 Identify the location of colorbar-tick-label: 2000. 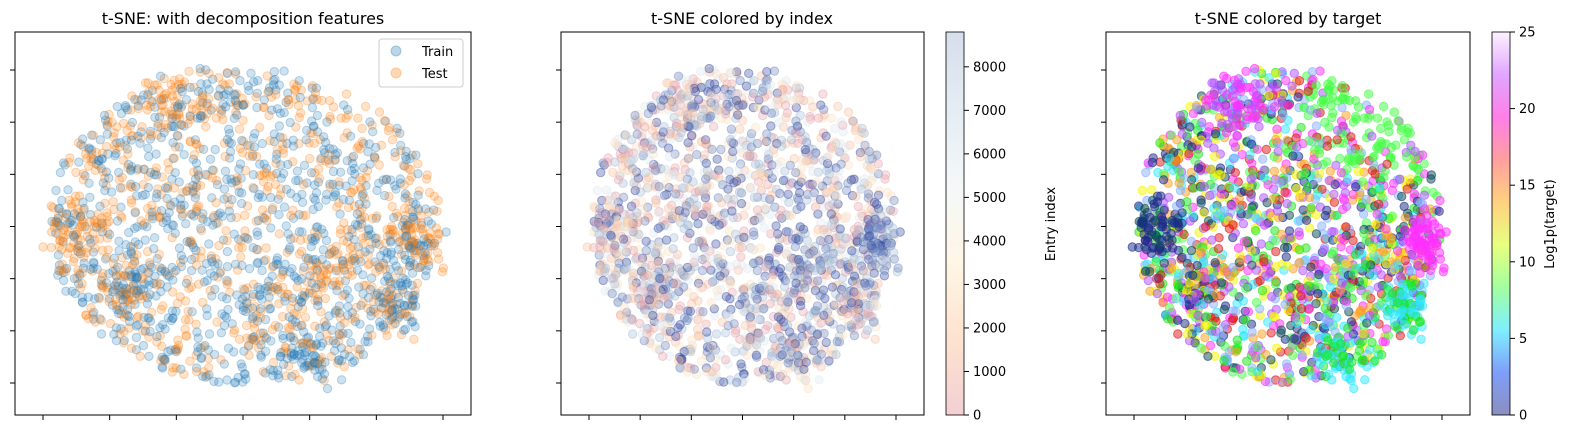
(989, 328).